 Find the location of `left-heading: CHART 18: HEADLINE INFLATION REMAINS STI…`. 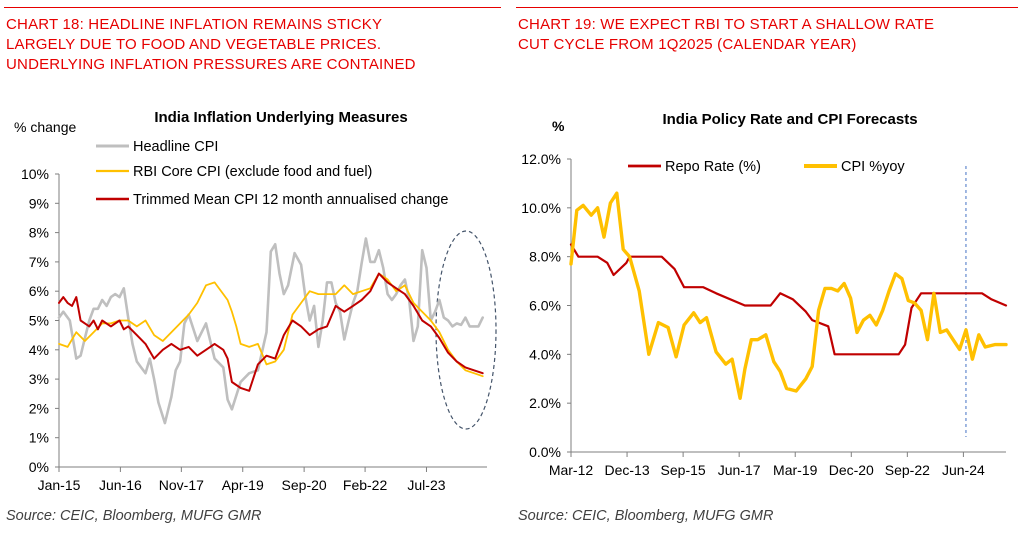

left-heading: CHART 18: HEADLINE INFLATION REMAINS STI… is located at coordinates (252, 45).